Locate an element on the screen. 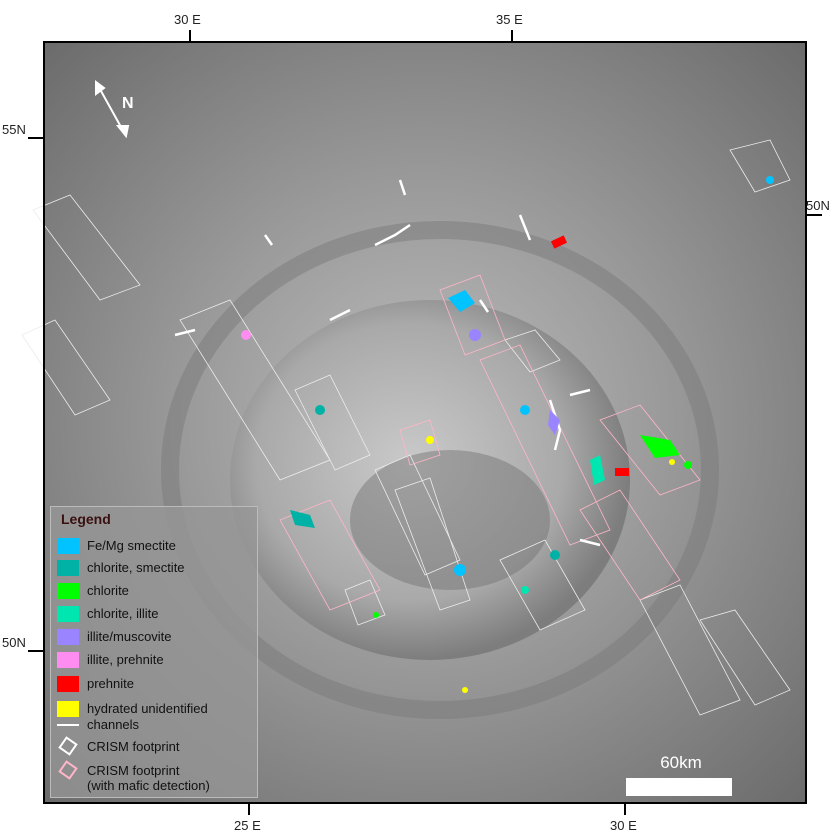  legend-label: illite, prehnite is located at coordinates (125, 659).